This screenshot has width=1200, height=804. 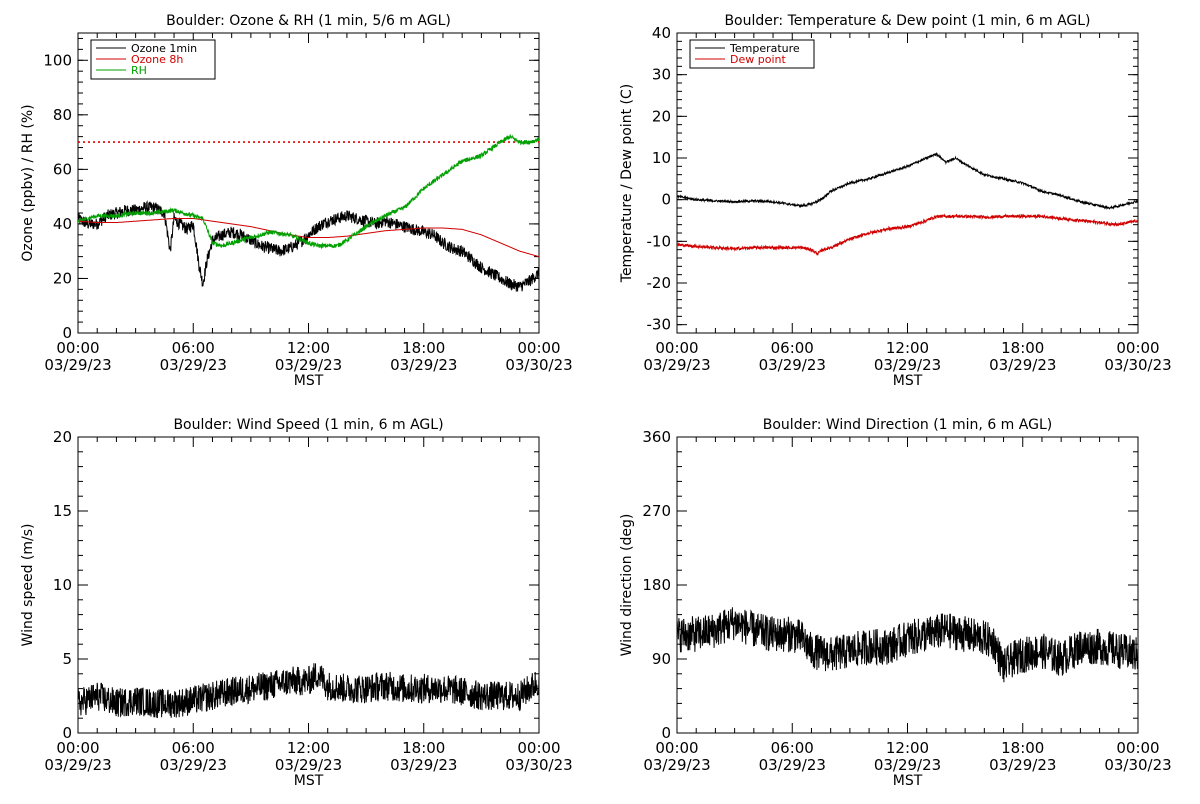 I want to click on y-tick-label: 90, so click(x=661, y=659).